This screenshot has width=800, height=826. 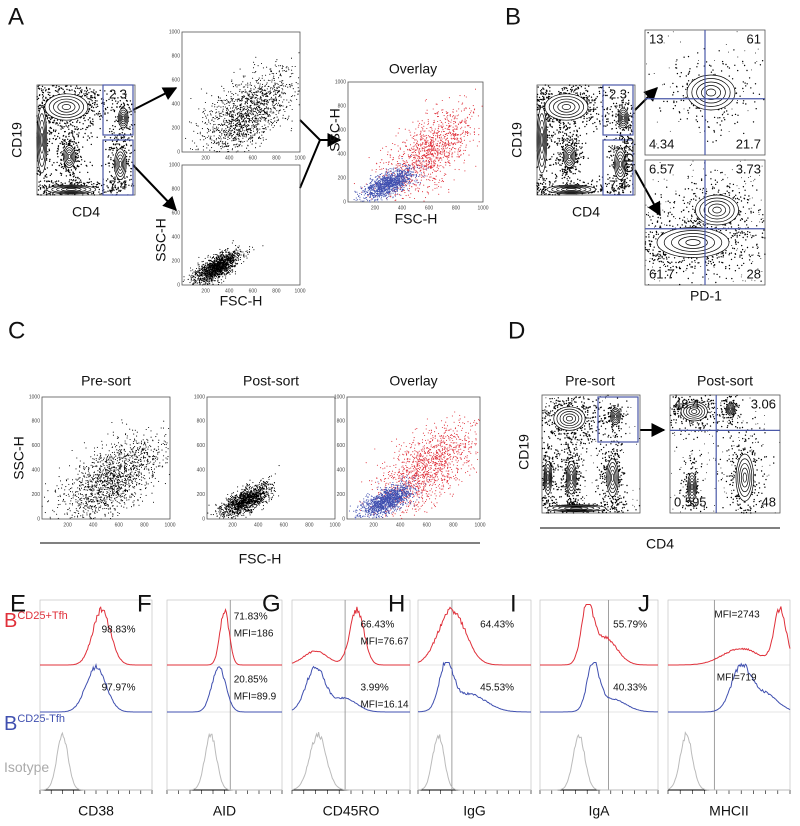 What do you see at coordinates (725, 381) in the screenshot?
I see `plot-title: Post-sort` at bounding box center [725, 381].